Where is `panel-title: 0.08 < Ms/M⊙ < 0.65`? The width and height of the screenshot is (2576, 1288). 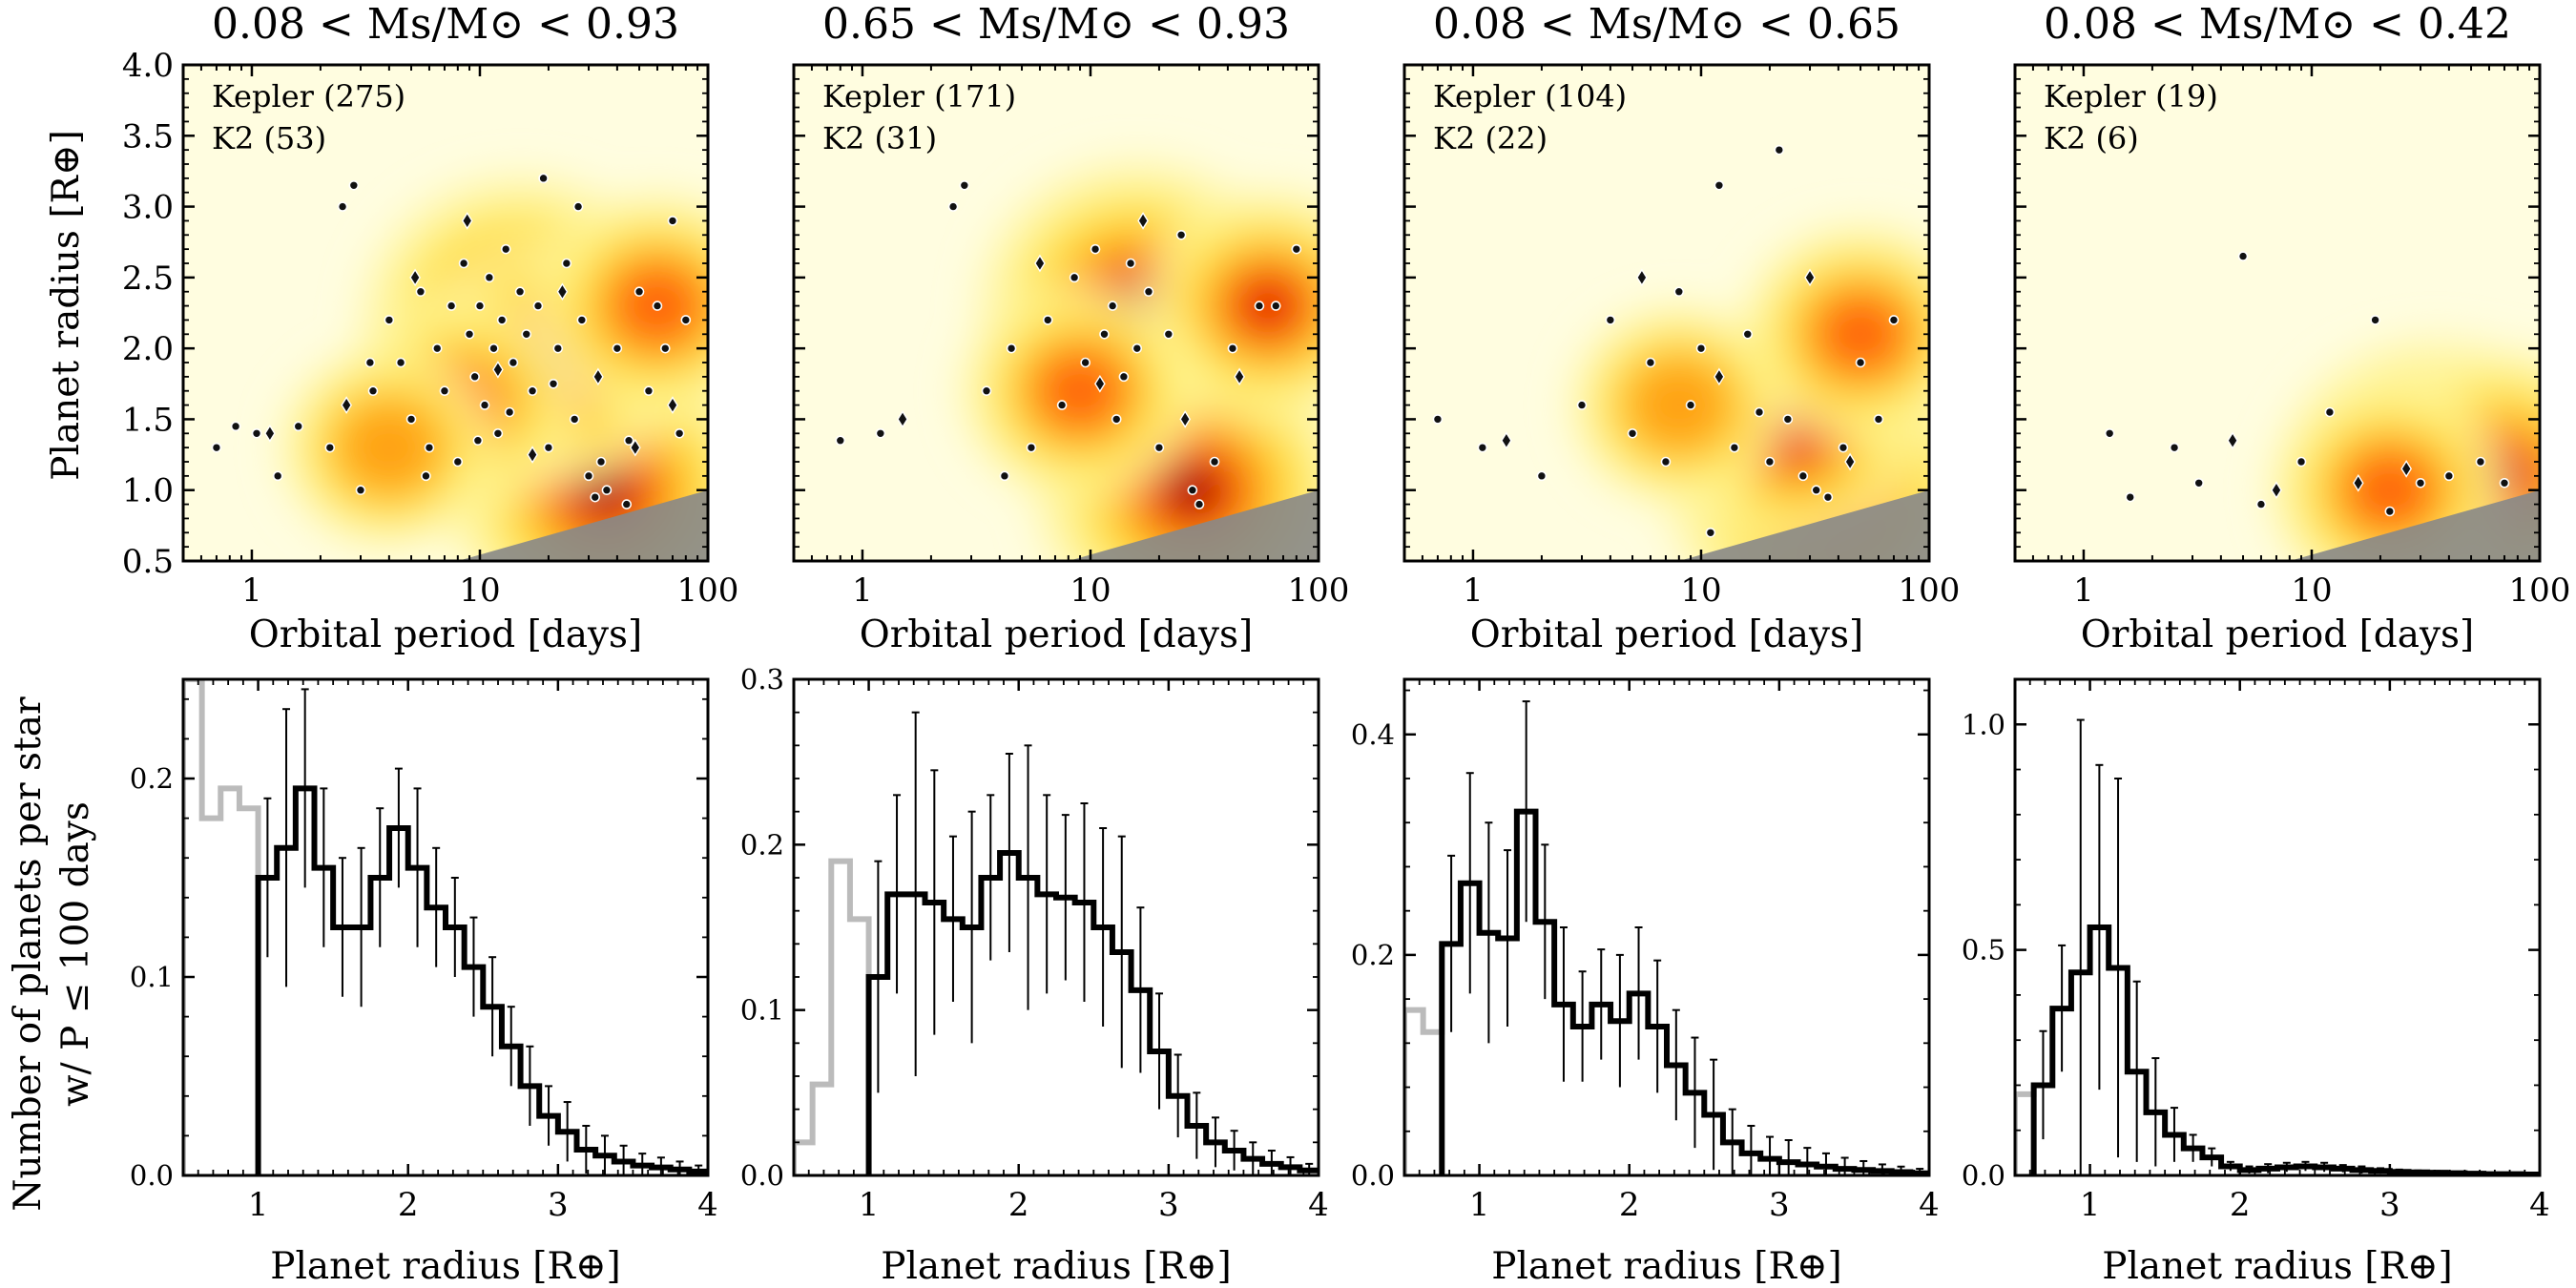 panel-title: 0.08 < Ms/M⊙ < 0.65 is located at coordinates (1667, 24).